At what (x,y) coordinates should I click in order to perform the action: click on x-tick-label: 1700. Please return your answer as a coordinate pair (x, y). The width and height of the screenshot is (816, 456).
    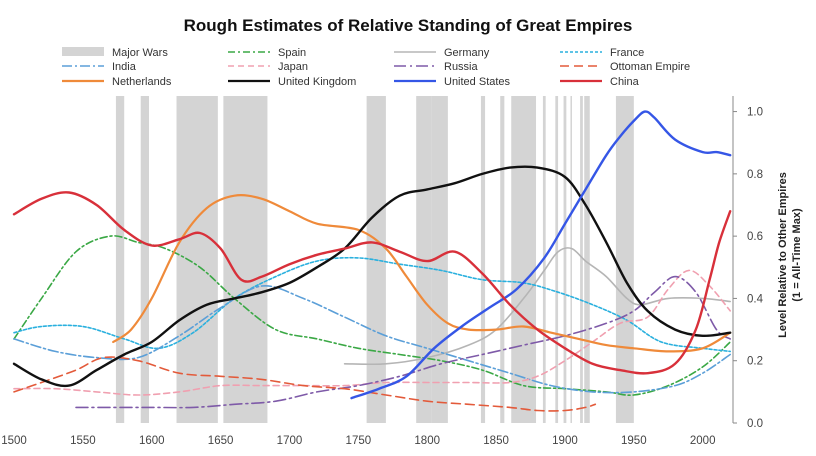
    Looking at the image, I should click on (290, 441).